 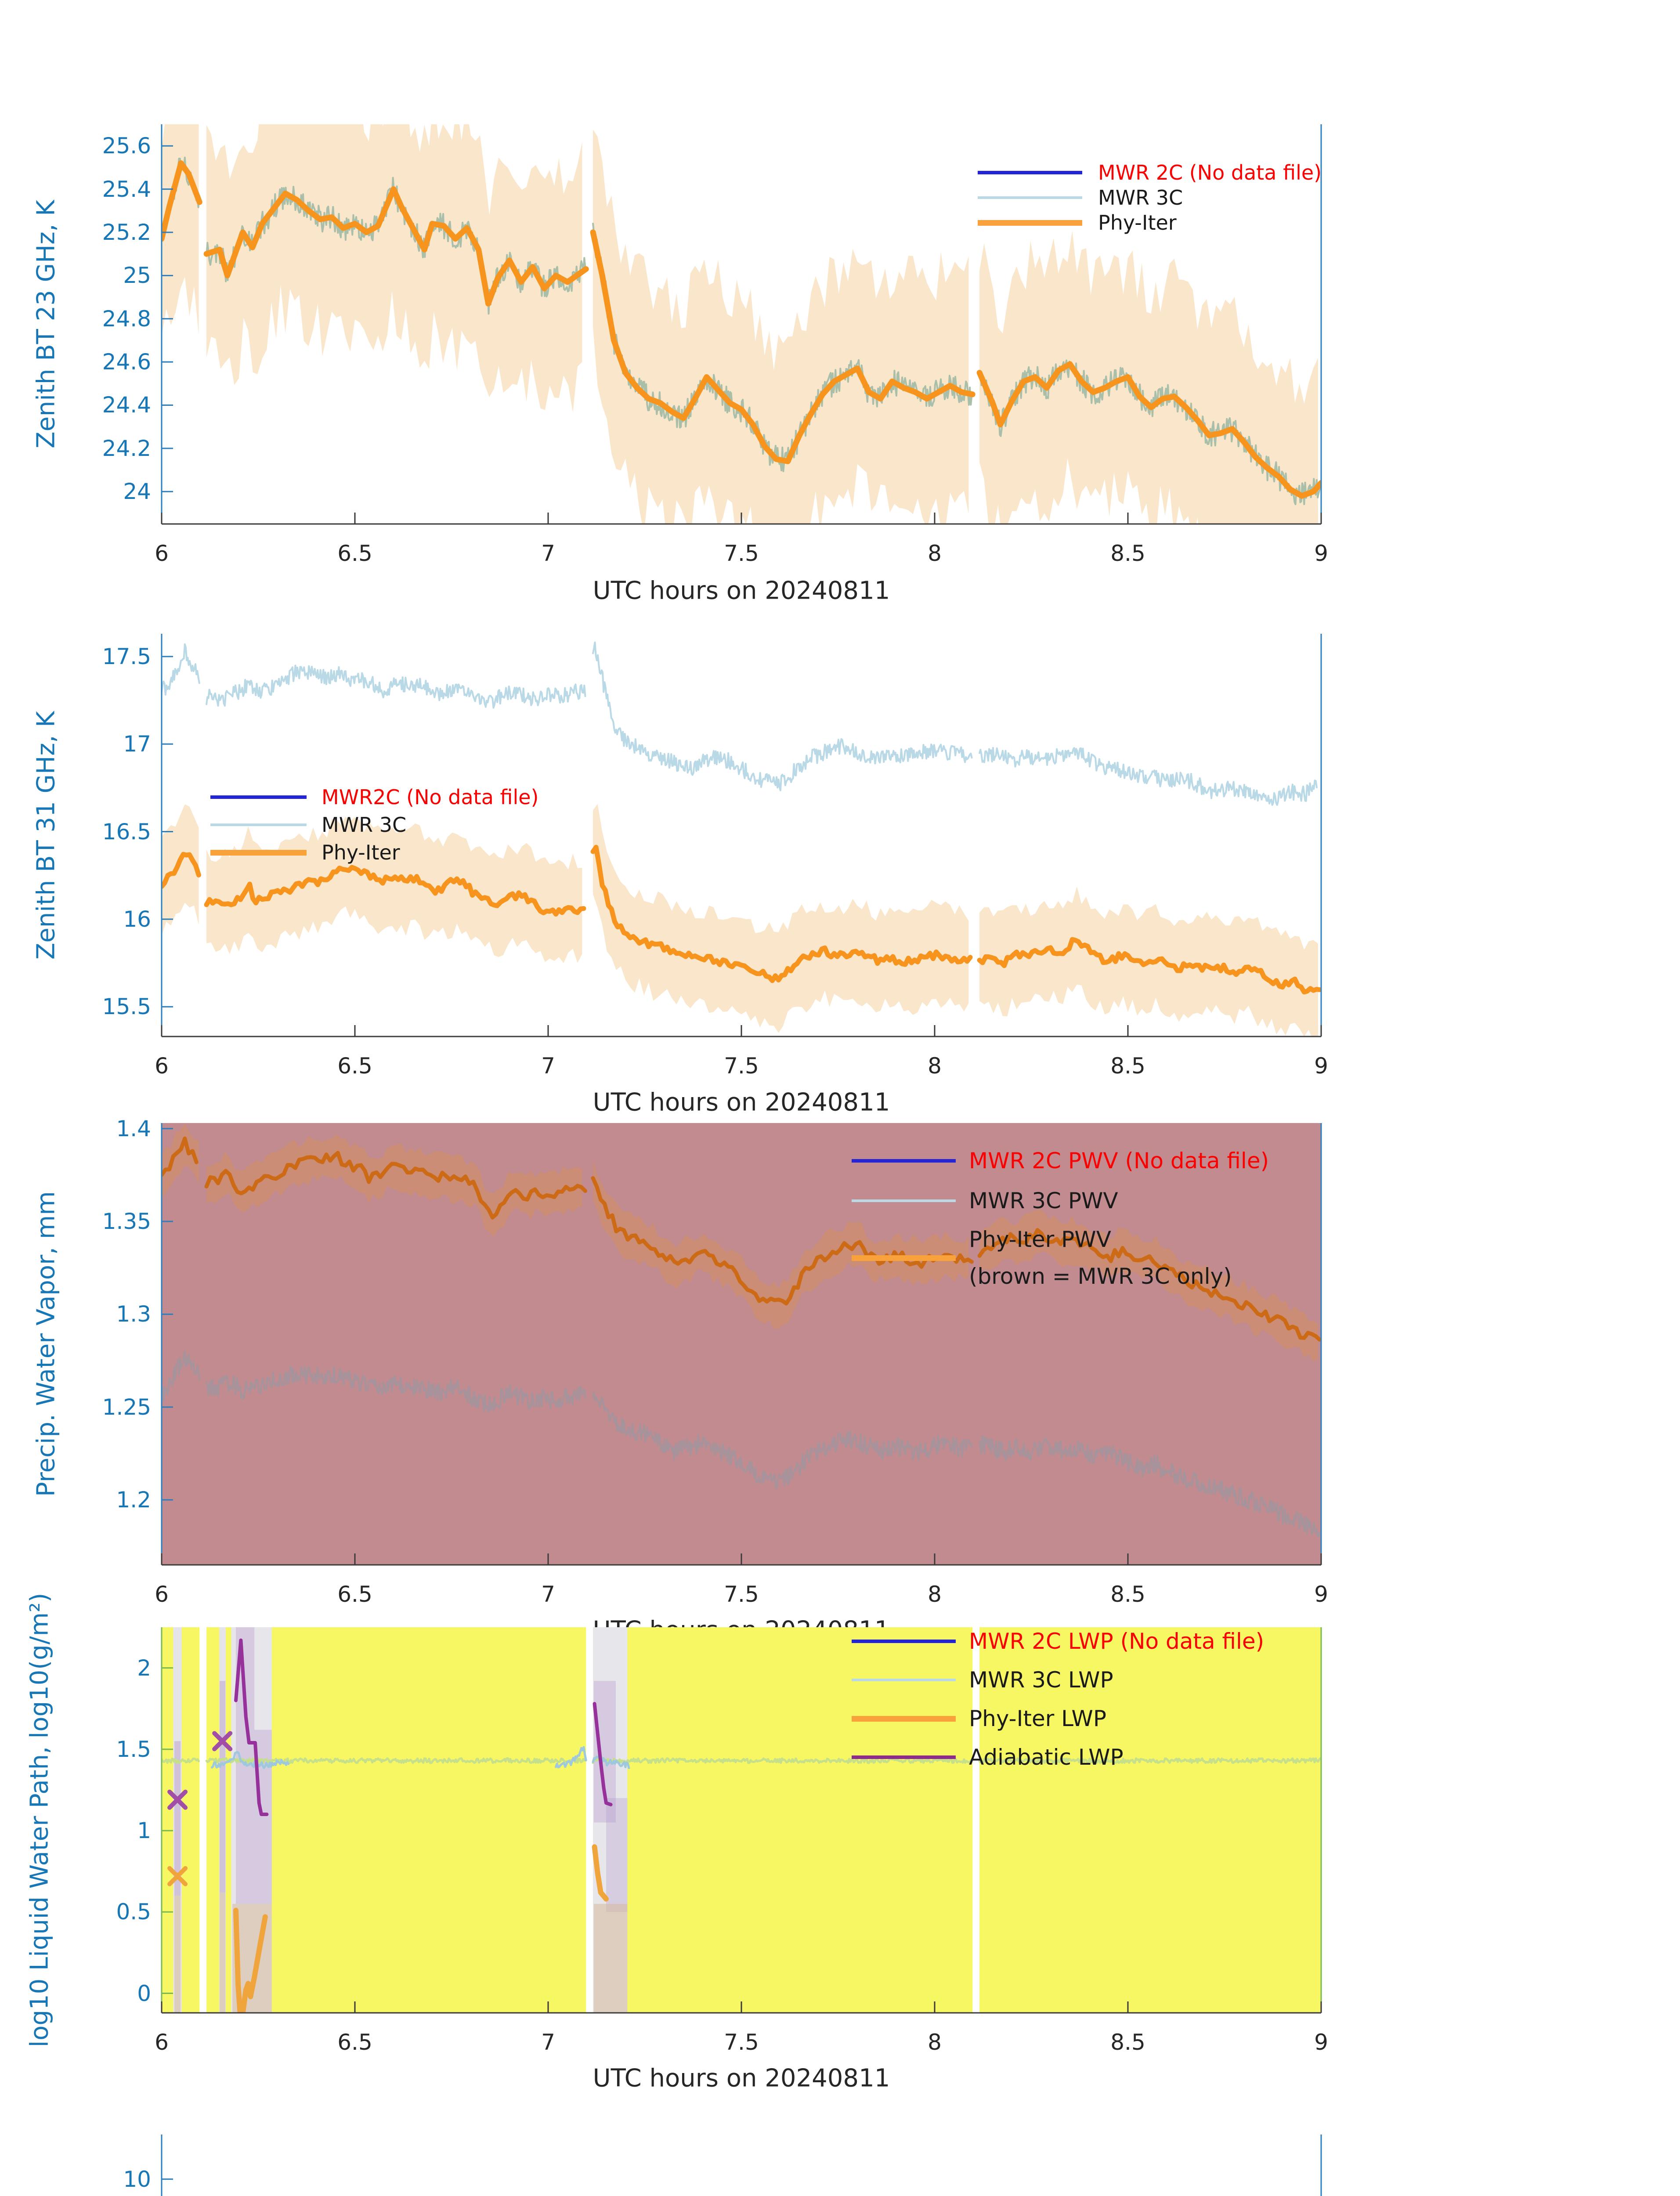 What do you see at coordinates (137, 919) in the screenshot?
I see `y-tick-label: 16` at bounding box center [137, 919].